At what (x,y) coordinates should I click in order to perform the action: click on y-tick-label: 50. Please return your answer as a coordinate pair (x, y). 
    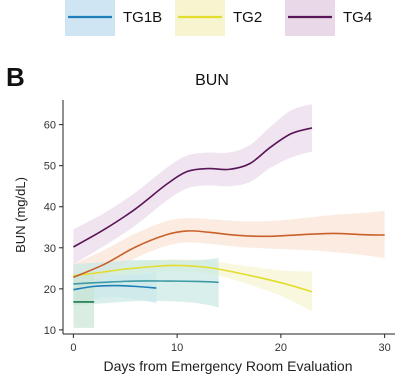
    Looking at the image, I should click on (50, 167).